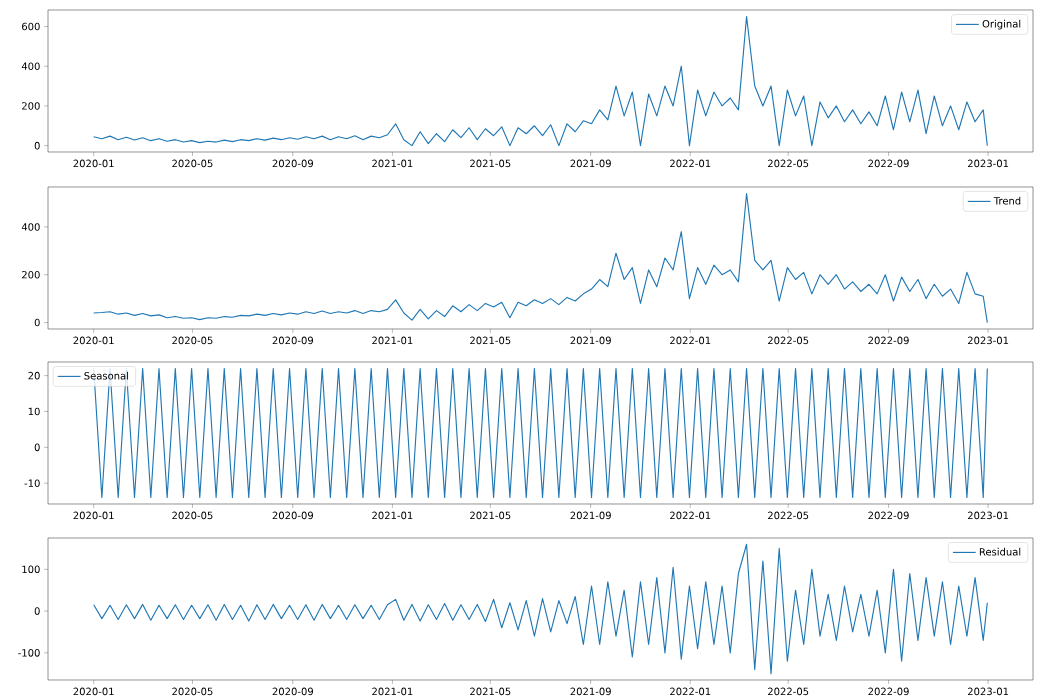 The height and width of the screenshot is (700, 1046). Describe the element at coordinates (32, 483) in the screenshot. I see `y-tick-label: -10` at that location.